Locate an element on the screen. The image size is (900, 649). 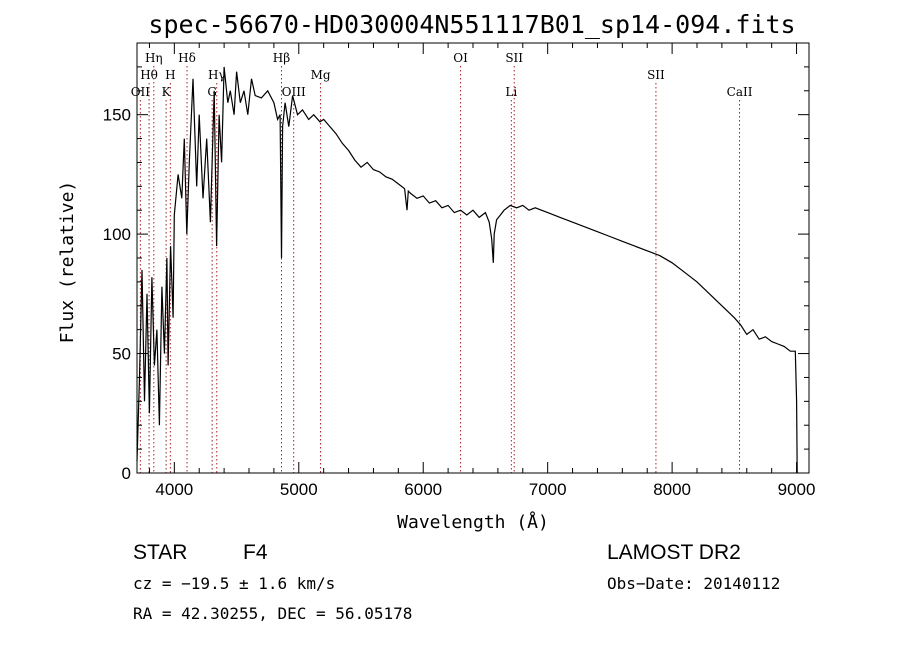
y-axis-label: Flux (relative) is located at coordinates (67, 262).